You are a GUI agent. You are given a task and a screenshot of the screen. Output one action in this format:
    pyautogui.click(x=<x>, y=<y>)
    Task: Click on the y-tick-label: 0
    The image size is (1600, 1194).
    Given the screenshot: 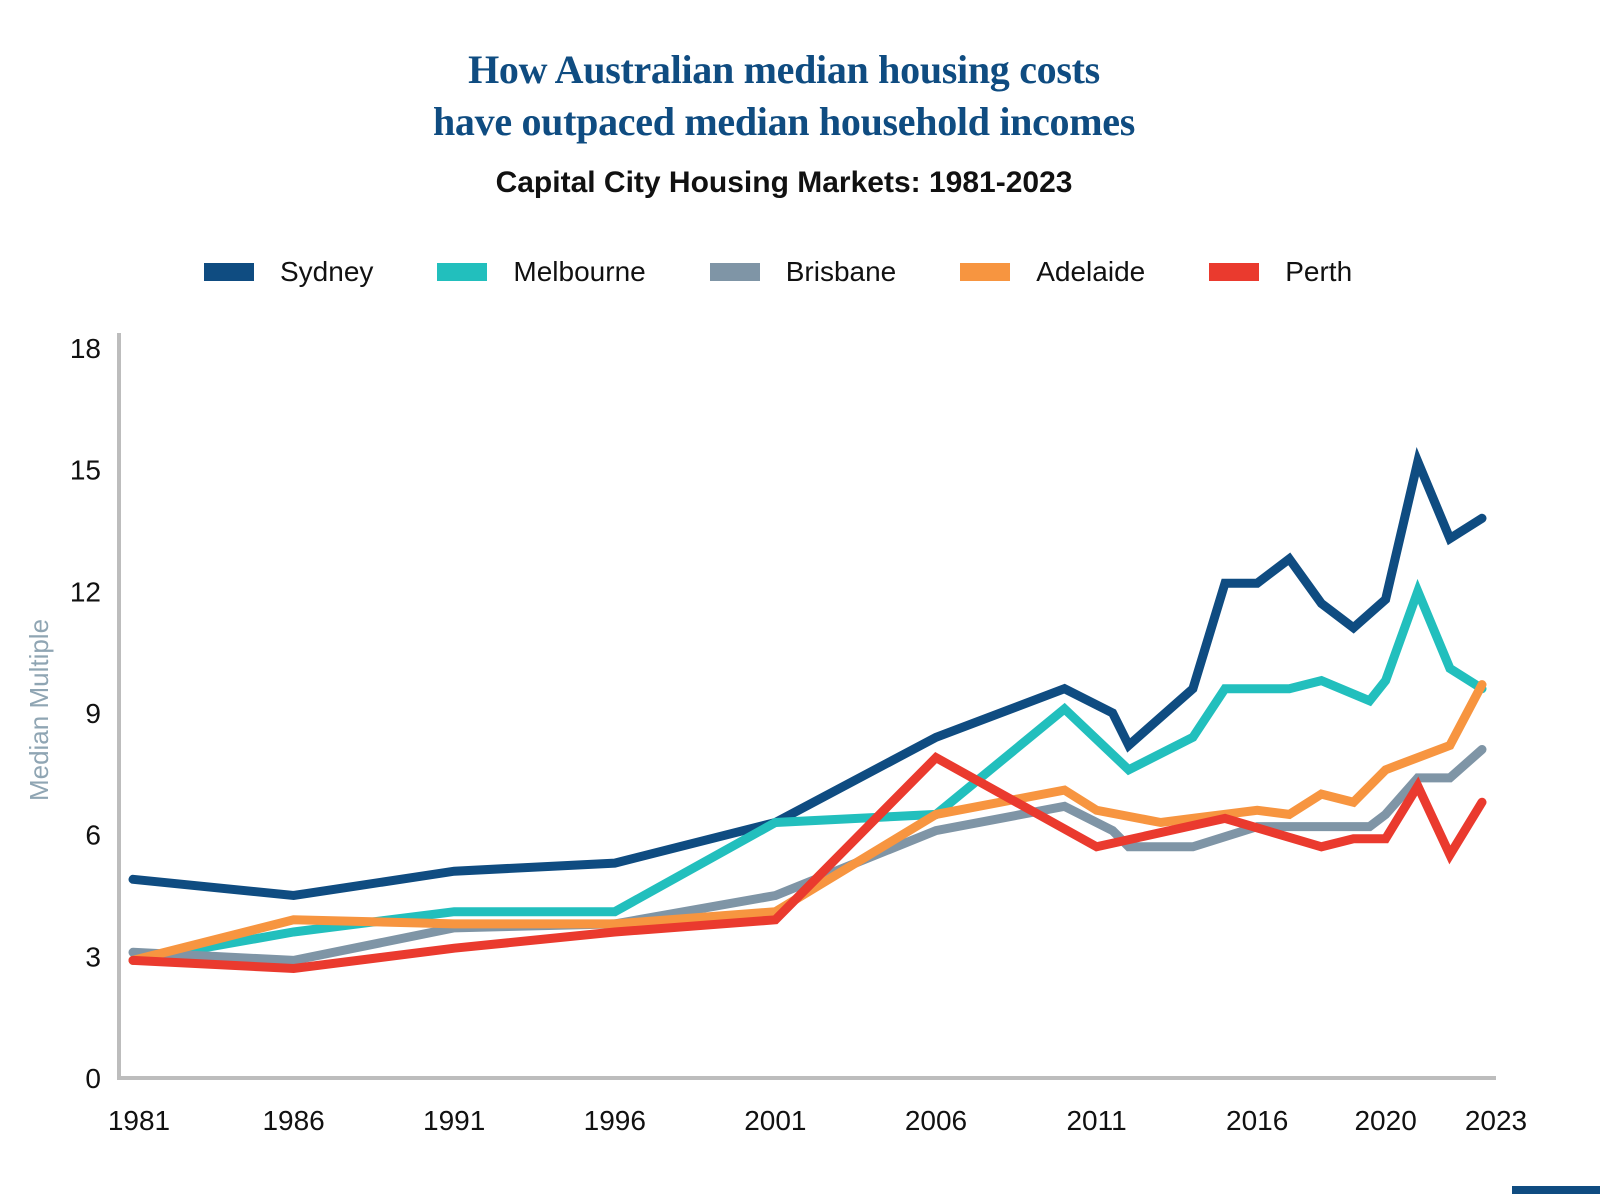 What is the action you would take?
    pyautogui.click(x=93, y=1078)
    